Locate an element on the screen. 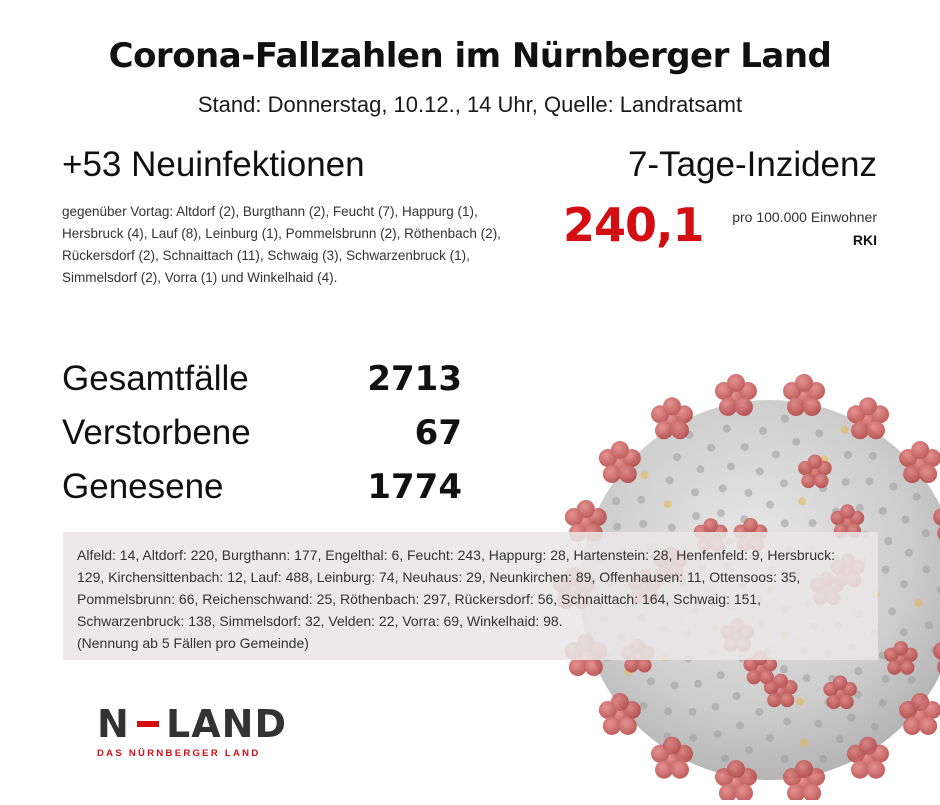  logo-dash is located at coordinates (148, 724).